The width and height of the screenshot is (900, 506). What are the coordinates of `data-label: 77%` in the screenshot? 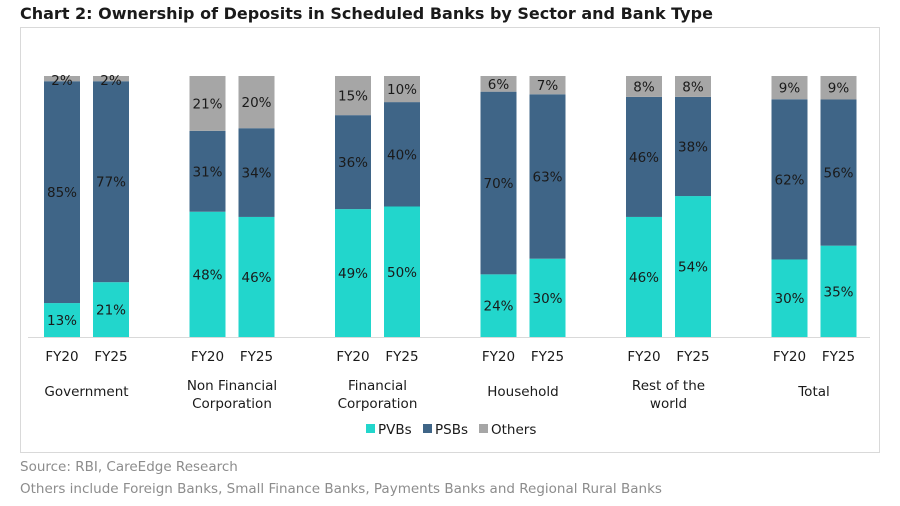 It's located at (111, 183).